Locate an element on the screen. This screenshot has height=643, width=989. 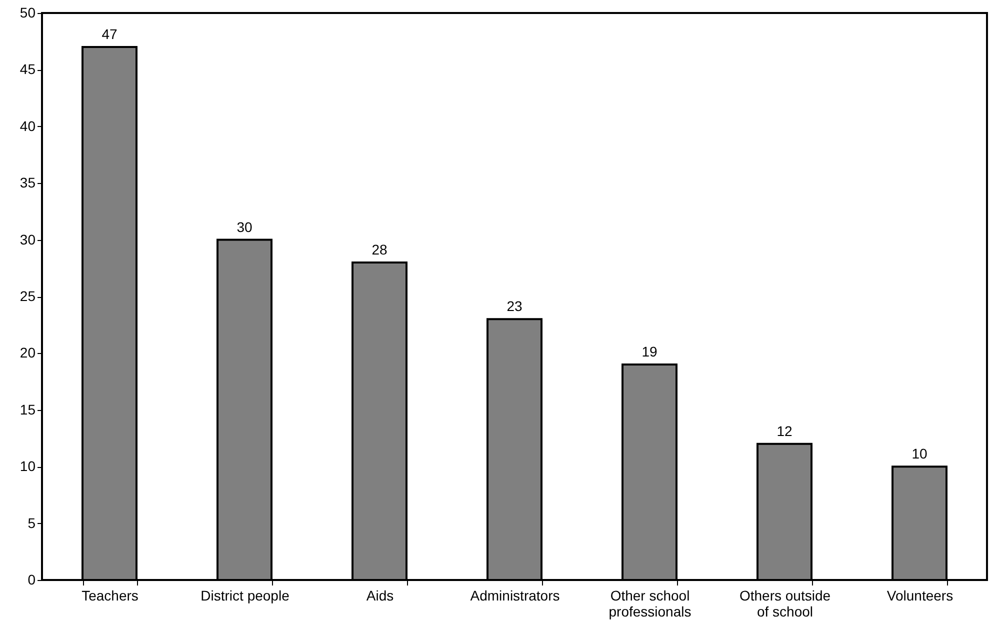
x-tick-label: Administrators is located at coordinates (515, 596).